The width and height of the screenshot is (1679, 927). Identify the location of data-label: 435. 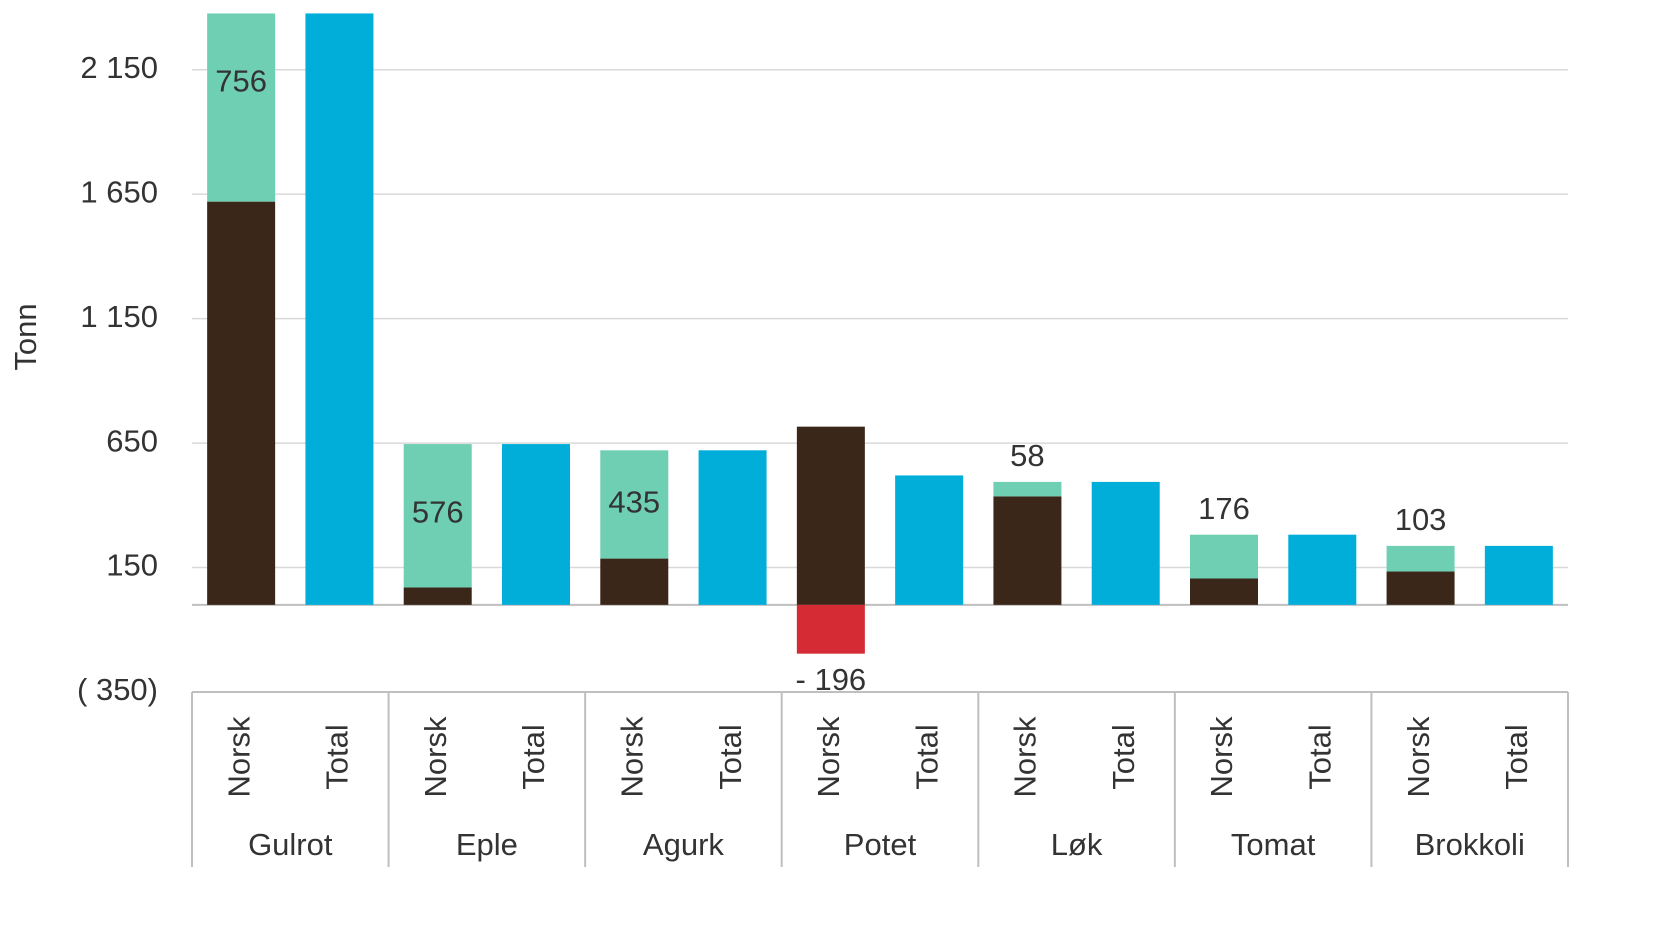
(634, 502).